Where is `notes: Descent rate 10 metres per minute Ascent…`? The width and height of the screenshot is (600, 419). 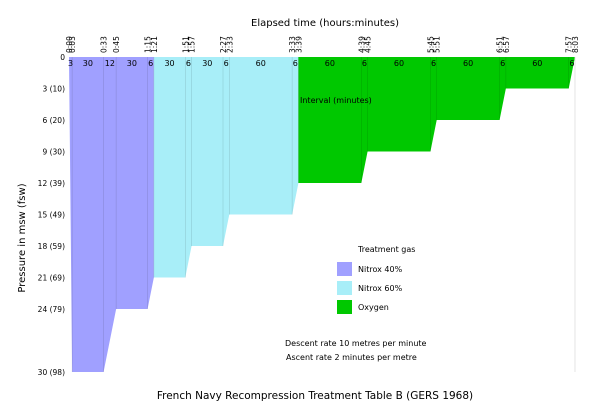 notes: Descent rate 10 metres per minute Ascent… is located at coordinates (356, 350).